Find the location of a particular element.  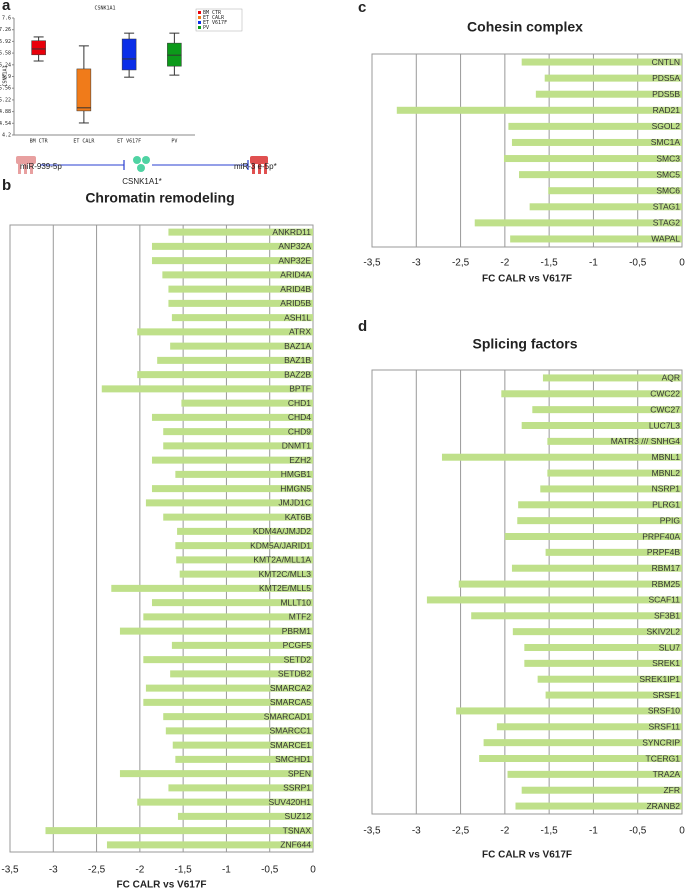

category-label: SMC3 is located at coordinates (668, 158).